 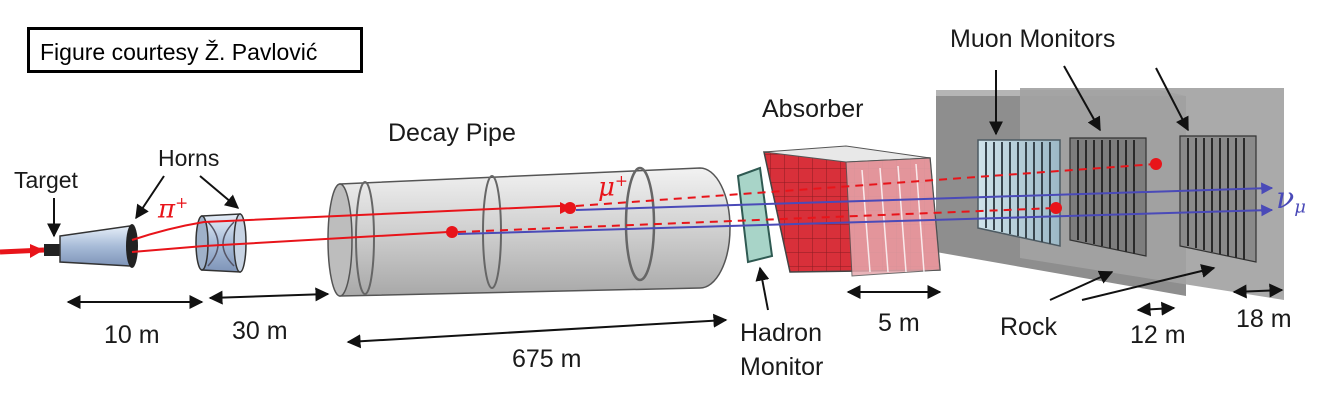 I want to click on horns-label: Horns, so click(x=189, y=158).